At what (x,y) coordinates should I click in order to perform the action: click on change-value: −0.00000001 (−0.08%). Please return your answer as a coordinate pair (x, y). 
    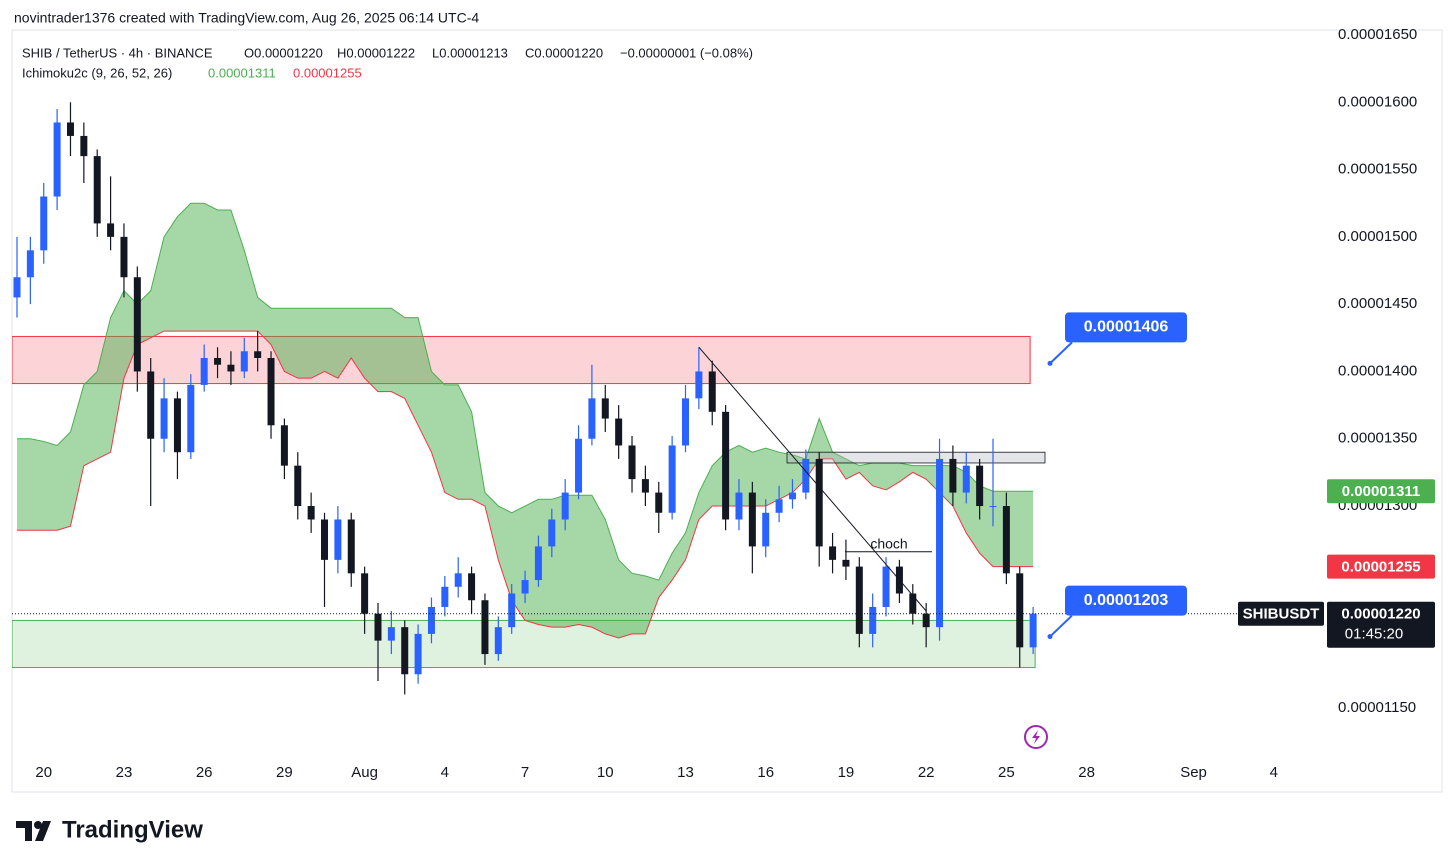
    Looking at the image, I should click on (686, 52).